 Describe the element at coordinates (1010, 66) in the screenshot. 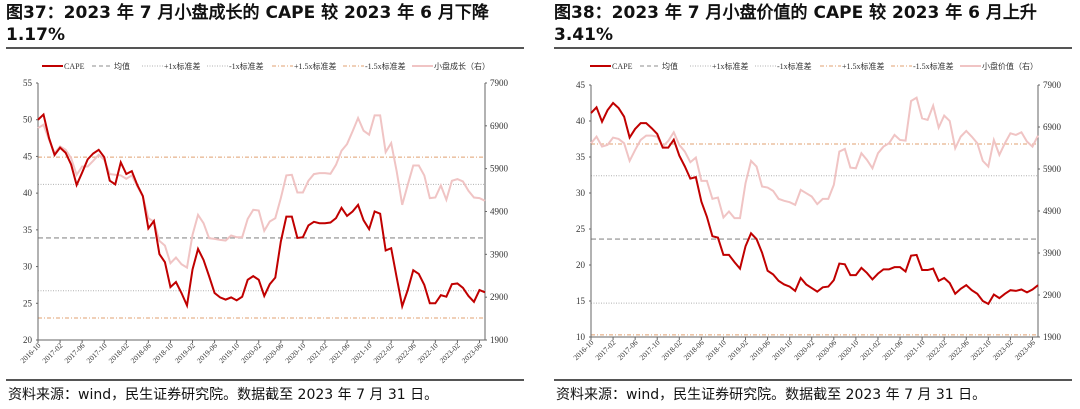

I see `legend-label: 小盘价值（右）` at that location.